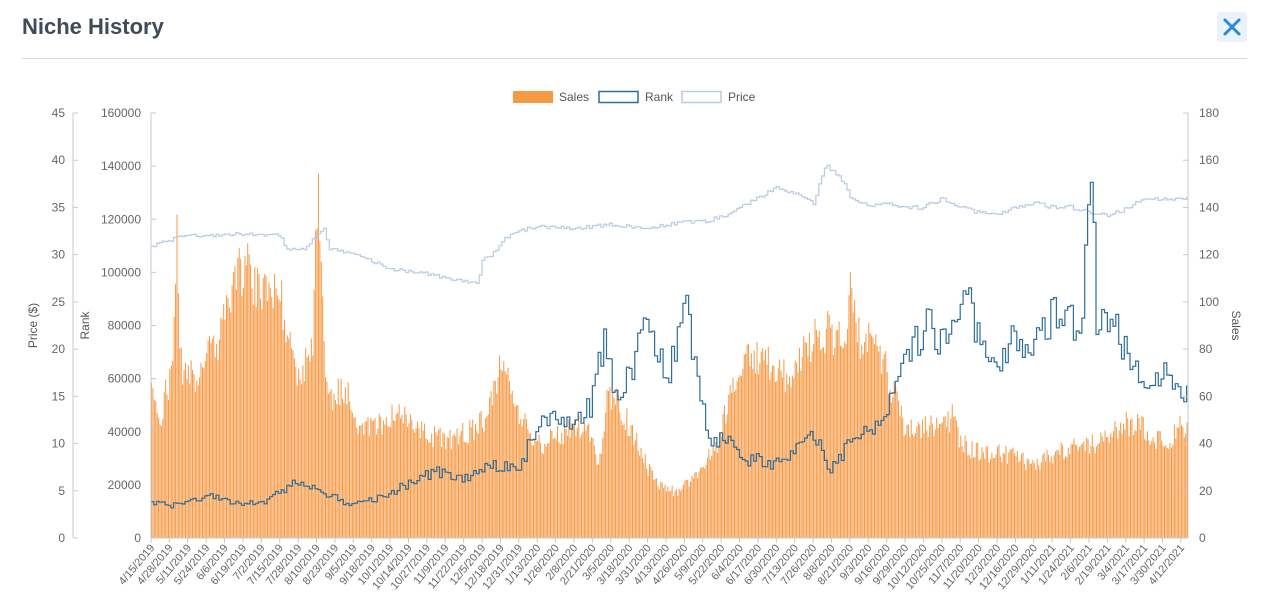  I want to click on legend-swatch-sales, so click(533, 97).